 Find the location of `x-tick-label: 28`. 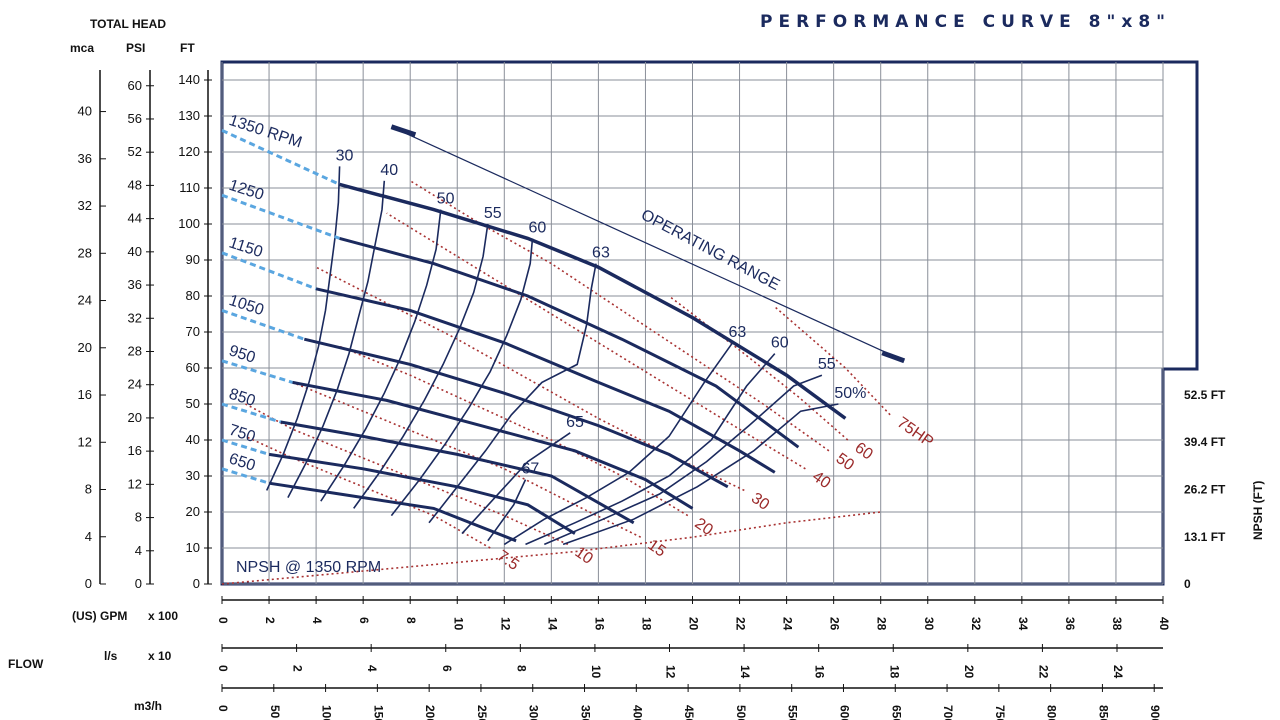

x-tick-label: 28 is located at coordinates (882, 624).